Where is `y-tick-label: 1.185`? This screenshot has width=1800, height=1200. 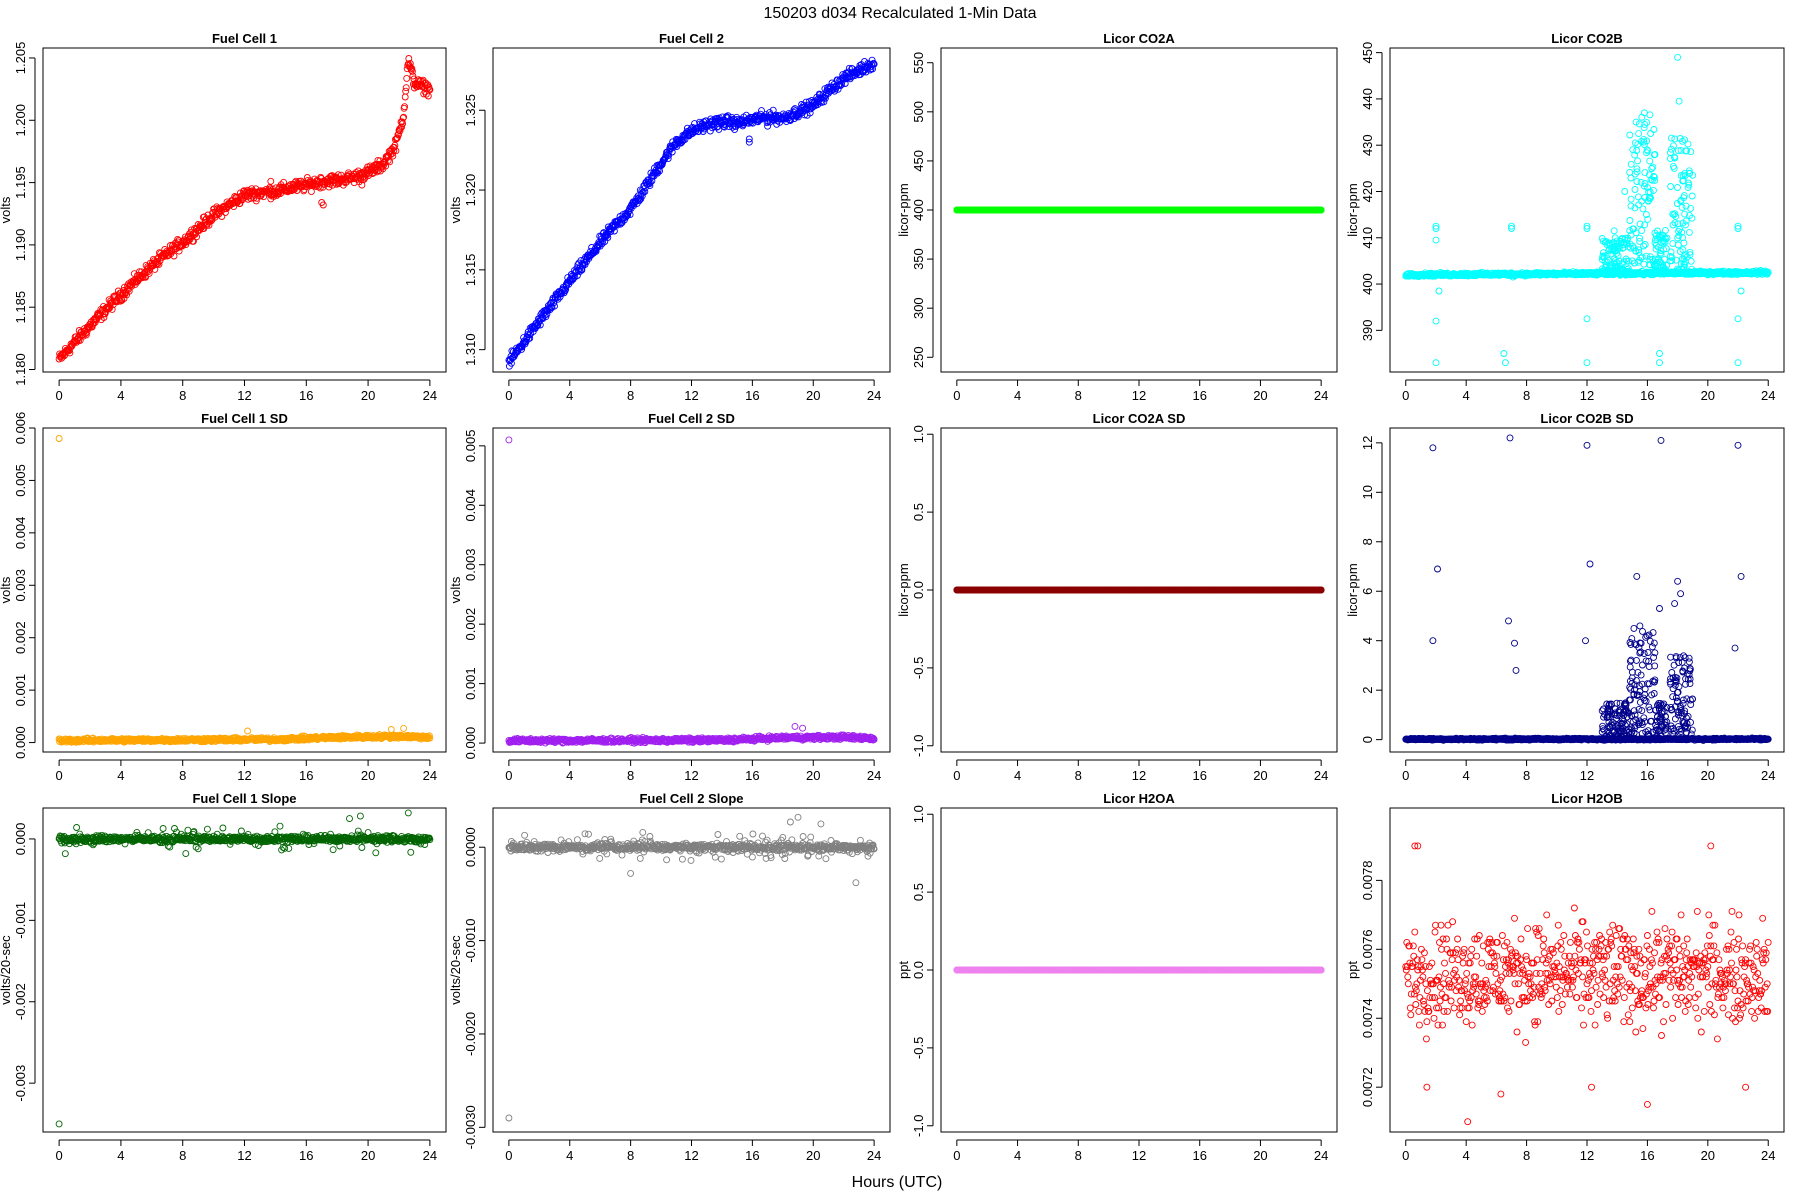 y-tick-label: 1.185 is located at coordinates (20, 307).